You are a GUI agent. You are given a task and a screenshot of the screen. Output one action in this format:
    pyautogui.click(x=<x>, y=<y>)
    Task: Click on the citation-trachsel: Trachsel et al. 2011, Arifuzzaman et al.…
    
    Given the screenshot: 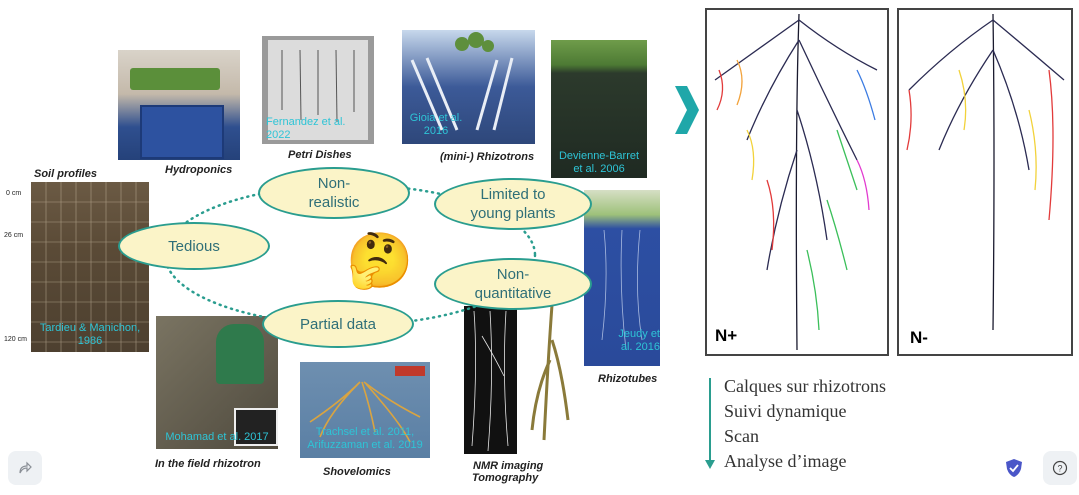 What is the action you would take?
    pyautogui.click(x=365, y=439)
    